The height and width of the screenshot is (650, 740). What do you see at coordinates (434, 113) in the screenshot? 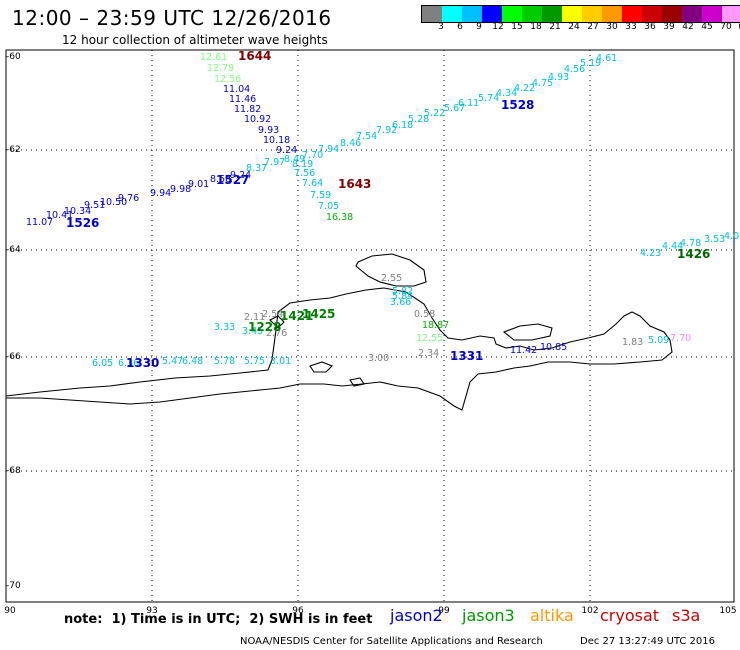
I see `swh-value: 5.22` at bounding box center [434, 113].